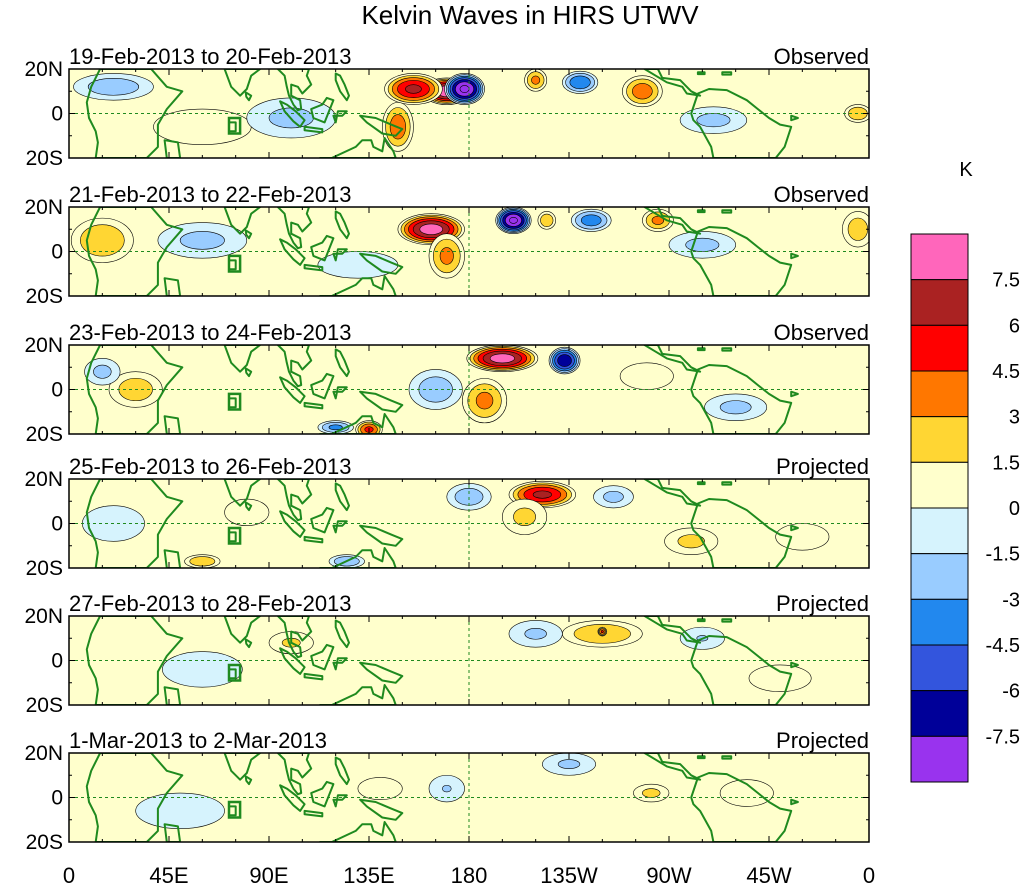 The width and height of the screenshot is (1024, 887). I want to click on y-tick-label: 20S, so click(44, 158).